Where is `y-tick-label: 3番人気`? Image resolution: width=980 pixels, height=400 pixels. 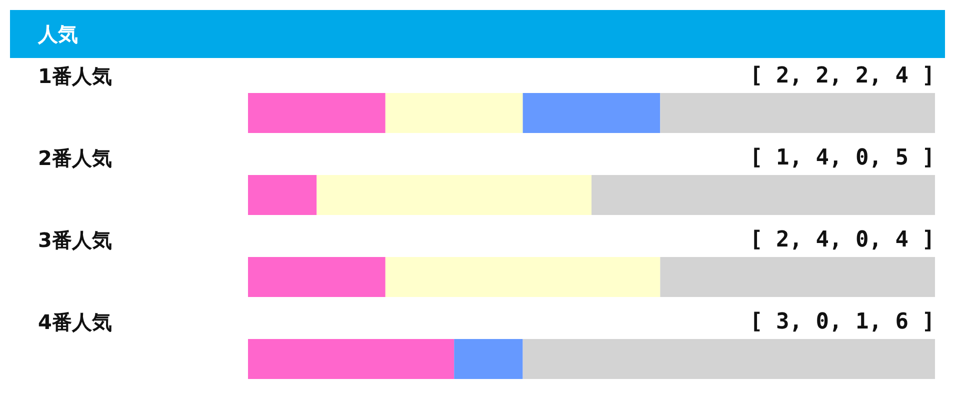
y-tick-label: 3番人気 is located at coordinates (75, 240).